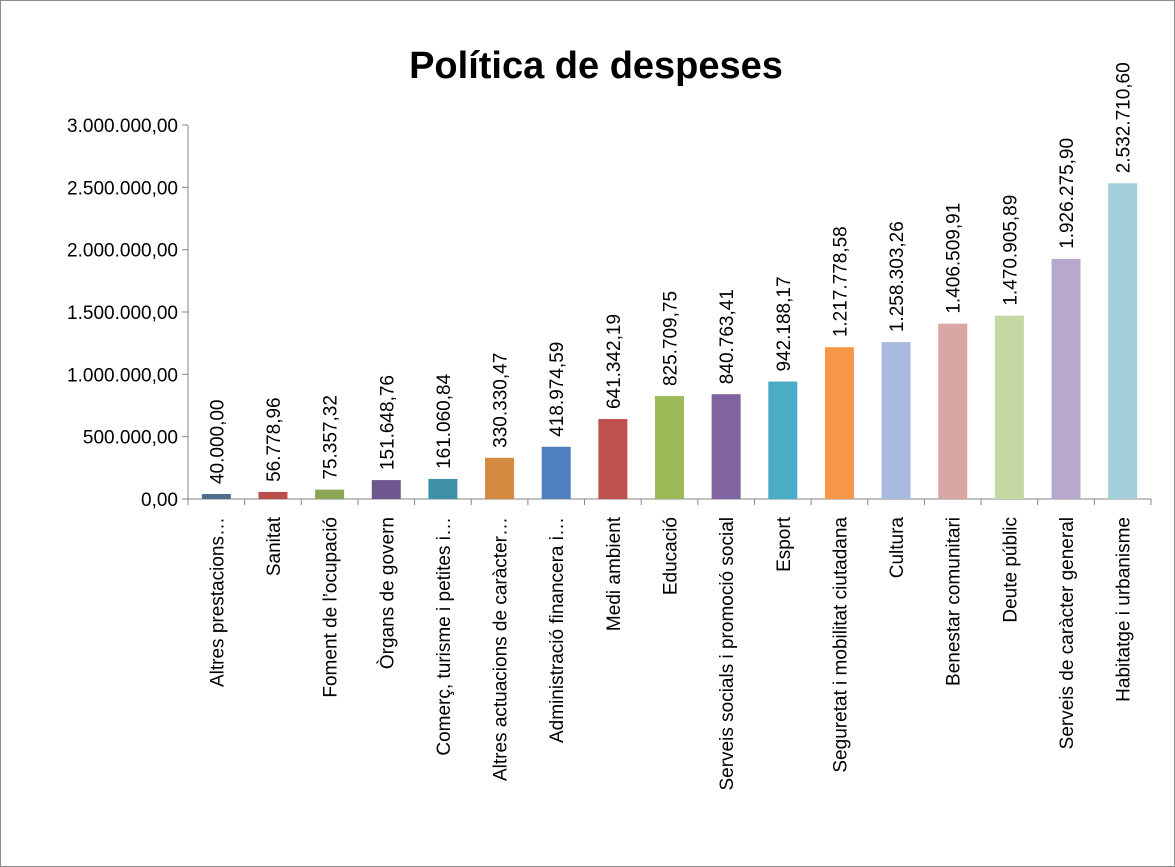 Image resolution: width=1175 pixels, height=867 pixels. What do you see at coordinates (501, 400) in the screenshot?
I see `data-label: 330.330,47` at bounding box center [501, 400].